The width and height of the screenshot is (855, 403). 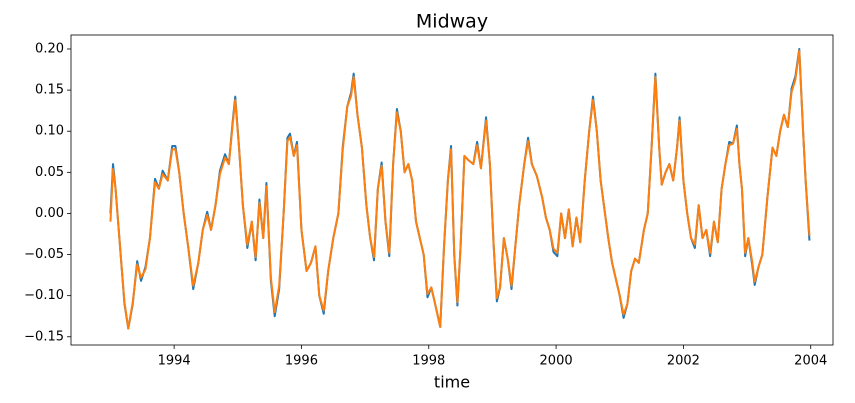 What do you see at coordinates (49, 48) in the screenshot?
I see `y-tick-label: 0.20` at bounding box center [49, 48].